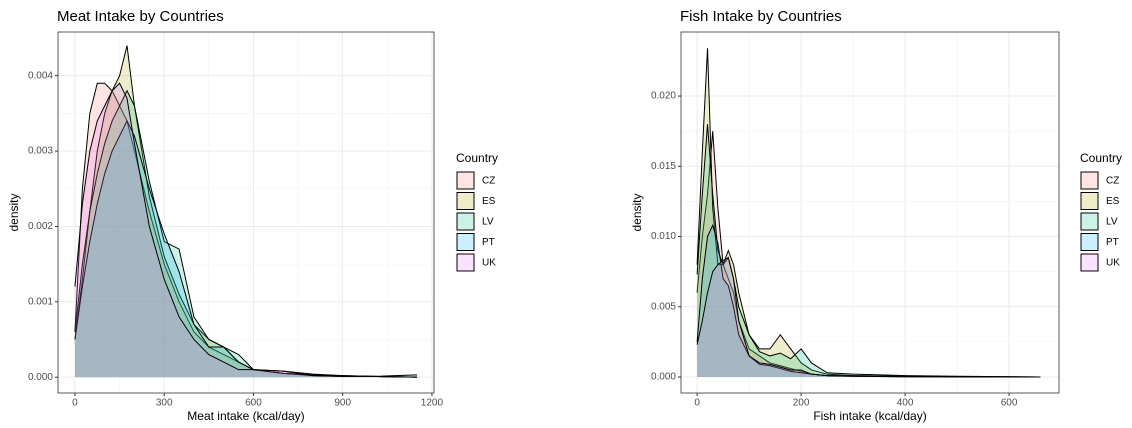 Image resolution: width=1132 pixels, height=428 pixels. Describe the element at coordinates (663, 96) in the screenshot. I see `y-tick-label: 0.020` at that location.